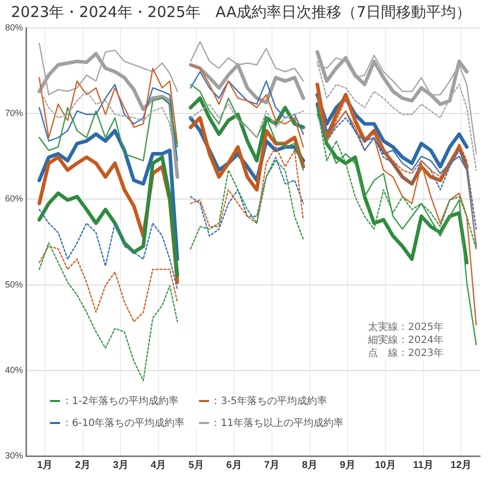 The image size is (488, 478). I want to click on y-tick-label: 80%, so click(14, 27).